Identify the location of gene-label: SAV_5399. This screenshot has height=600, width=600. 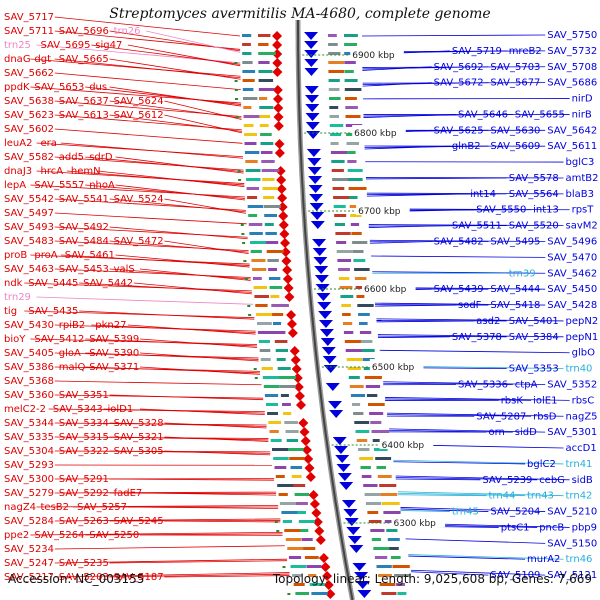
(114, 339).